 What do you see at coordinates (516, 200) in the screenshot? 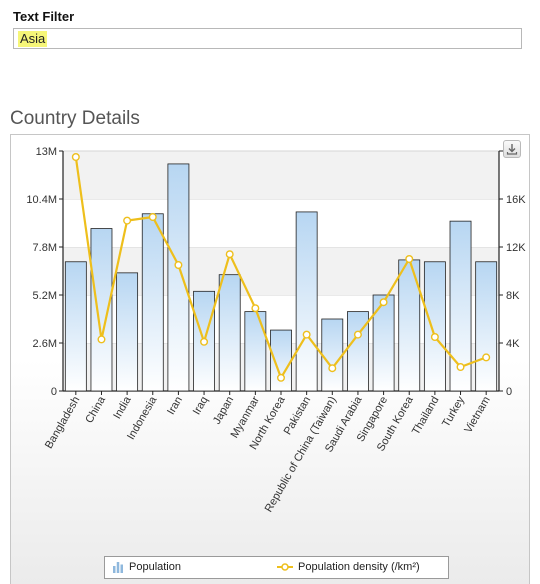
I see `y-right-tick-label: 16K` at bounding box center [516, 200].